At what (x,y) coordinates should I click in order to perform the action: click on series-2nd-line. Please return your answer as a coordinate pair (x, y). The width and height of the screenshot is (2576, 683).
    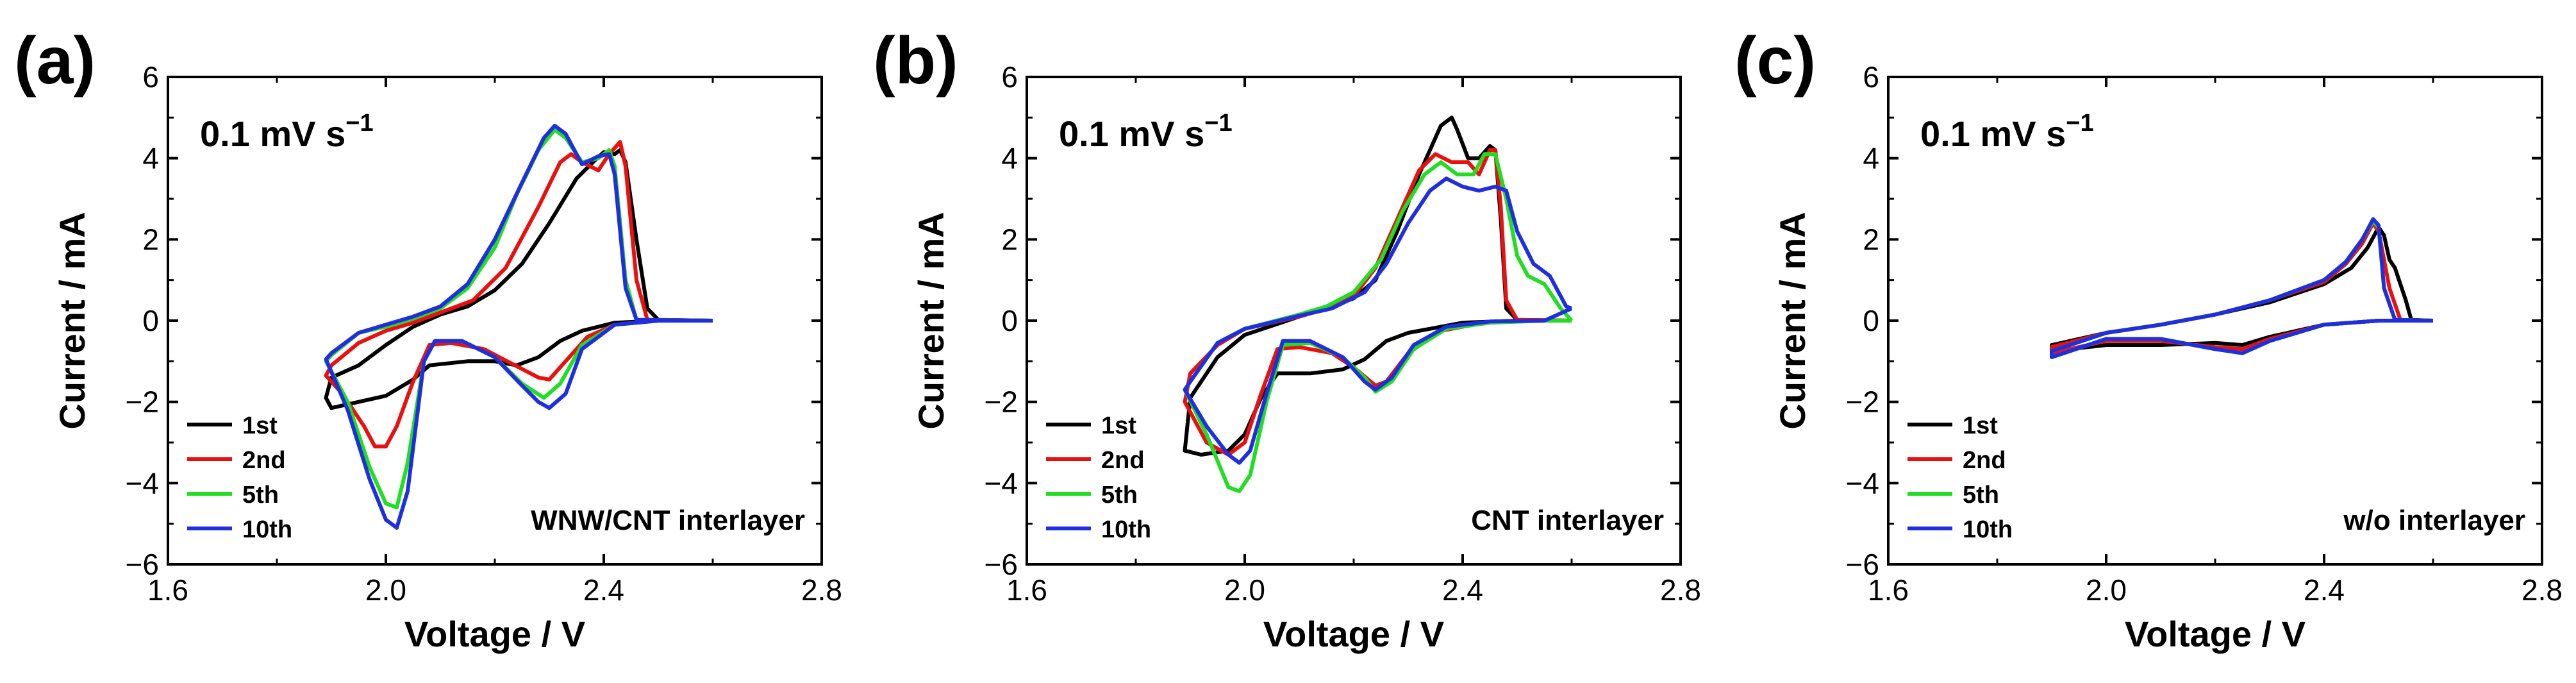
    Looking at the image, I should click on (1378, 302).